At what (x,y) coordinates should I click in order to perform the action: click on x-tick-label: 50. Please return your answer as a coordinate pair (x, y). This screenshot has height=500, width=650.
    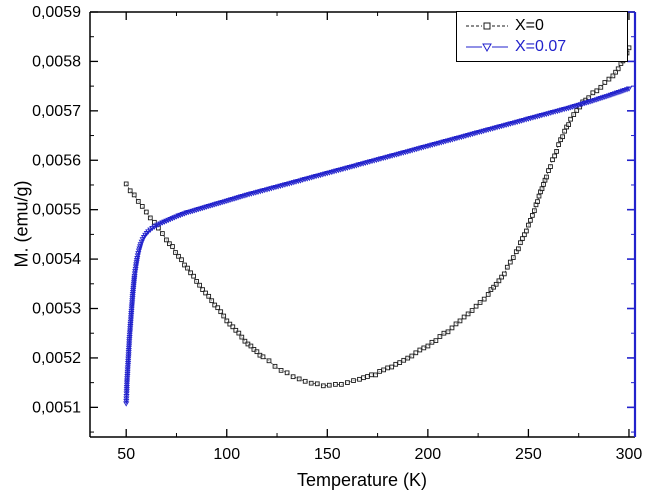
    Looking at the image, I should click on (126, 454).